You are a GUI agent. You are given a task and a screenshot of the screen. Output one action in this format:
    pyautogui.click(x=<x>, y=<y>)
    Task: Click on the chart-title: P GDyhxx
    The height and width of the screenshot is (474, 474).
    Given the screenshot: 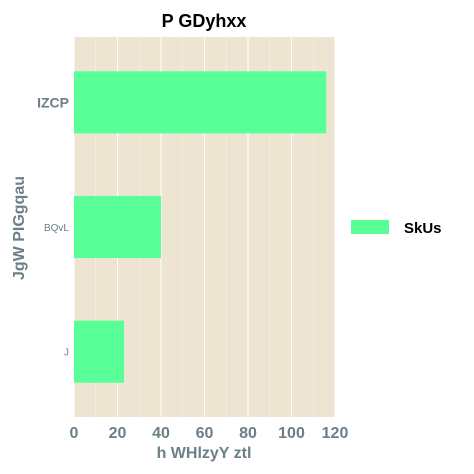 What is the action you would take?
    pyautogui.click(x=204, y=21)
    